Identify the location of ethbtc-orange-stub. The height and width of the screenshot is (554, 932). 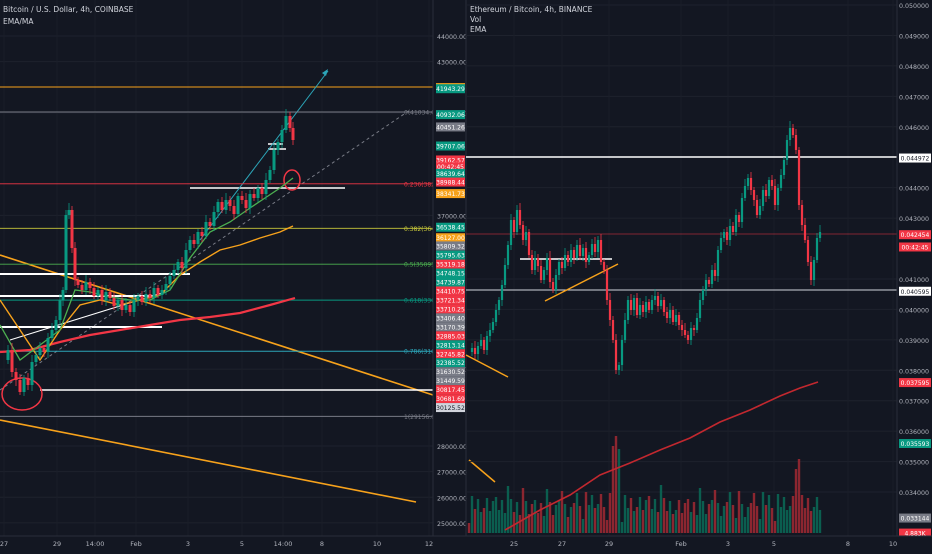
(487, 366).